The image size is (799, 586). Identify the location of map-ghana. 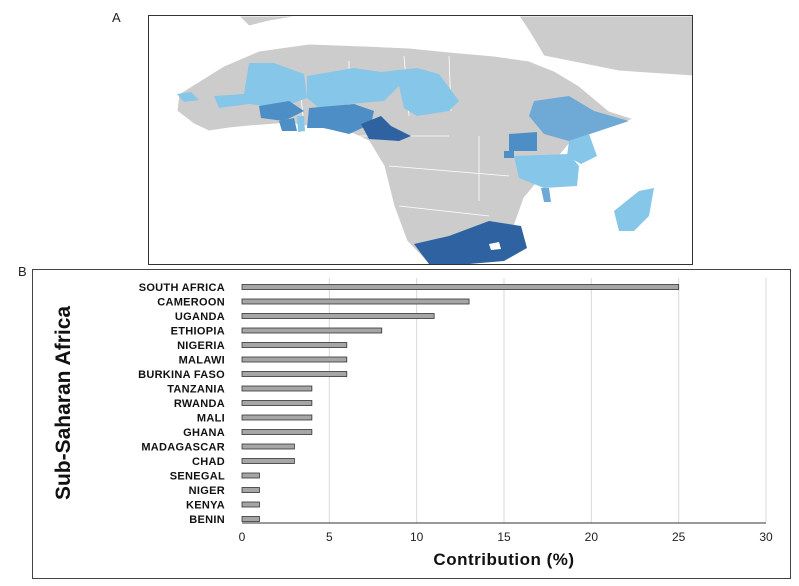
(288, 124).